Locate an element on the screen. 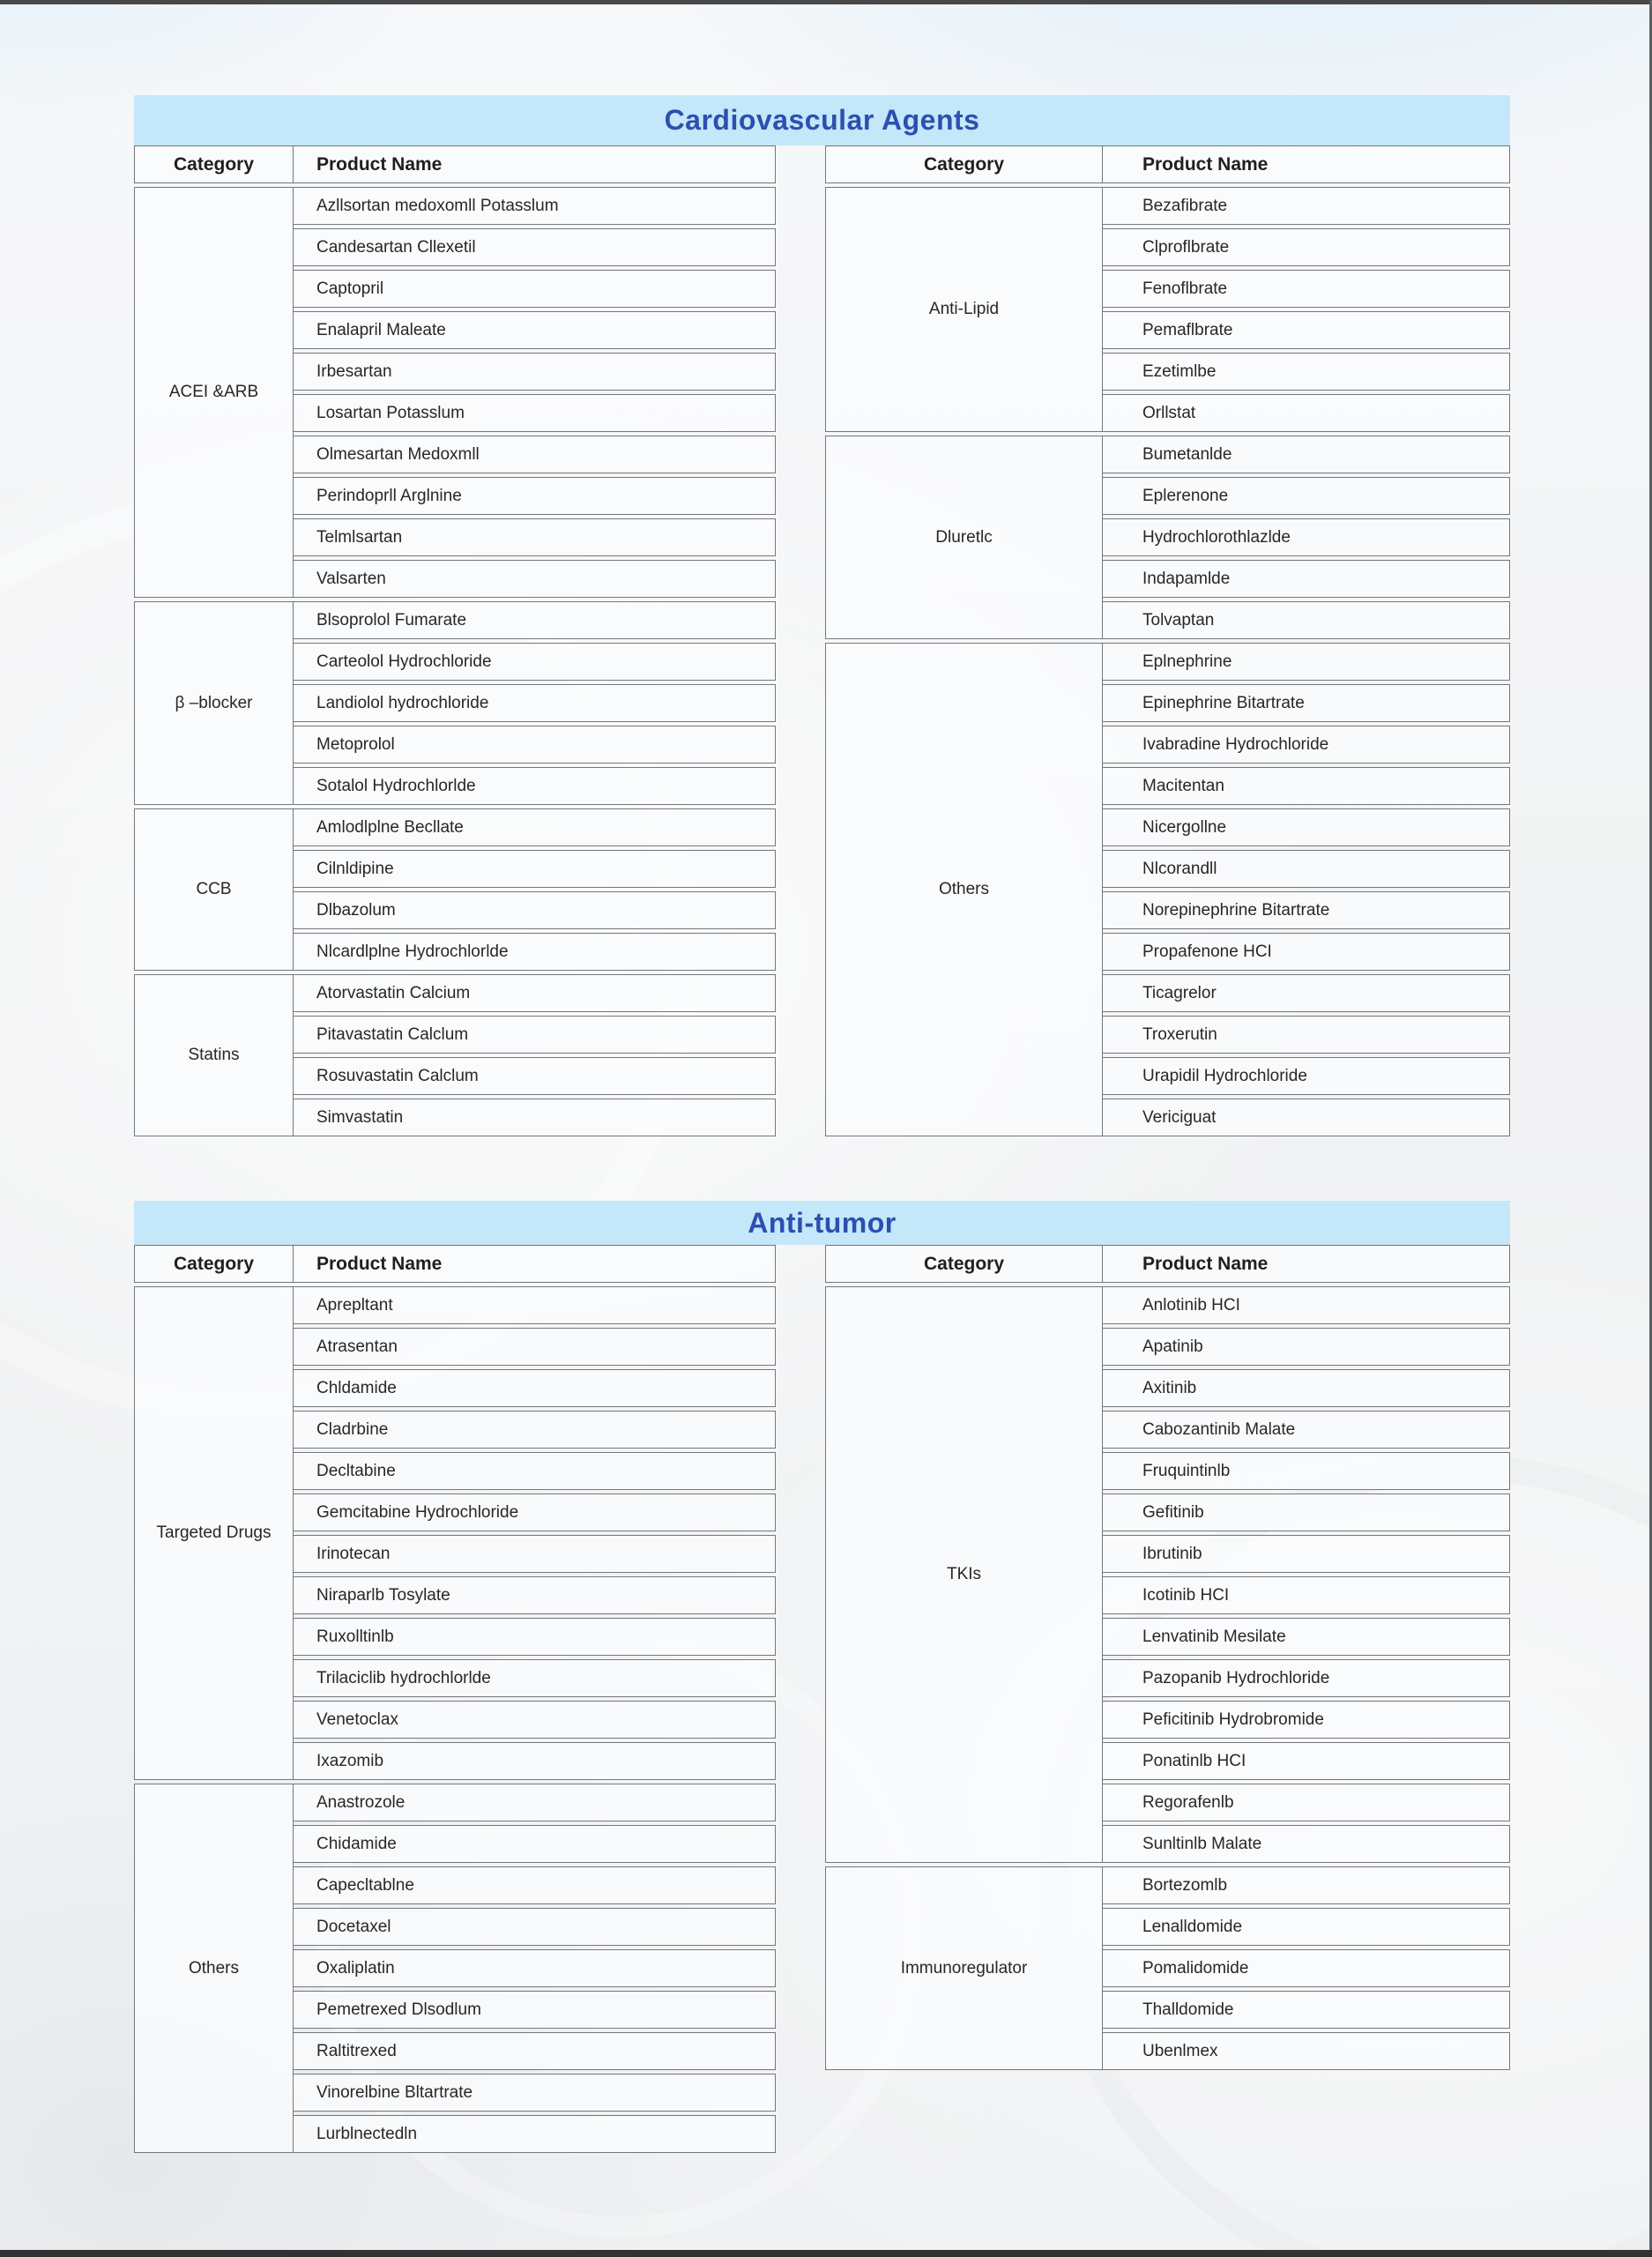  page-right-border is located at coordinates (1650, 1128).